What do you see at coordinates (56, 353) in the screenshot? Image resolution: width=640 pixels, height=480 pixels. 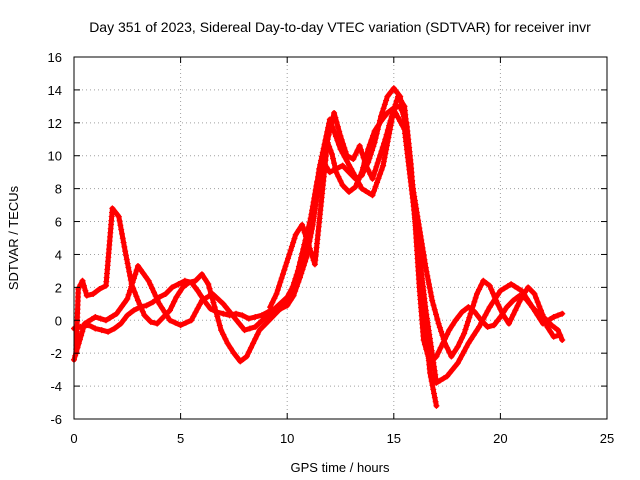 I see `y-tick-label: -2` at bounding box center [56, 353].